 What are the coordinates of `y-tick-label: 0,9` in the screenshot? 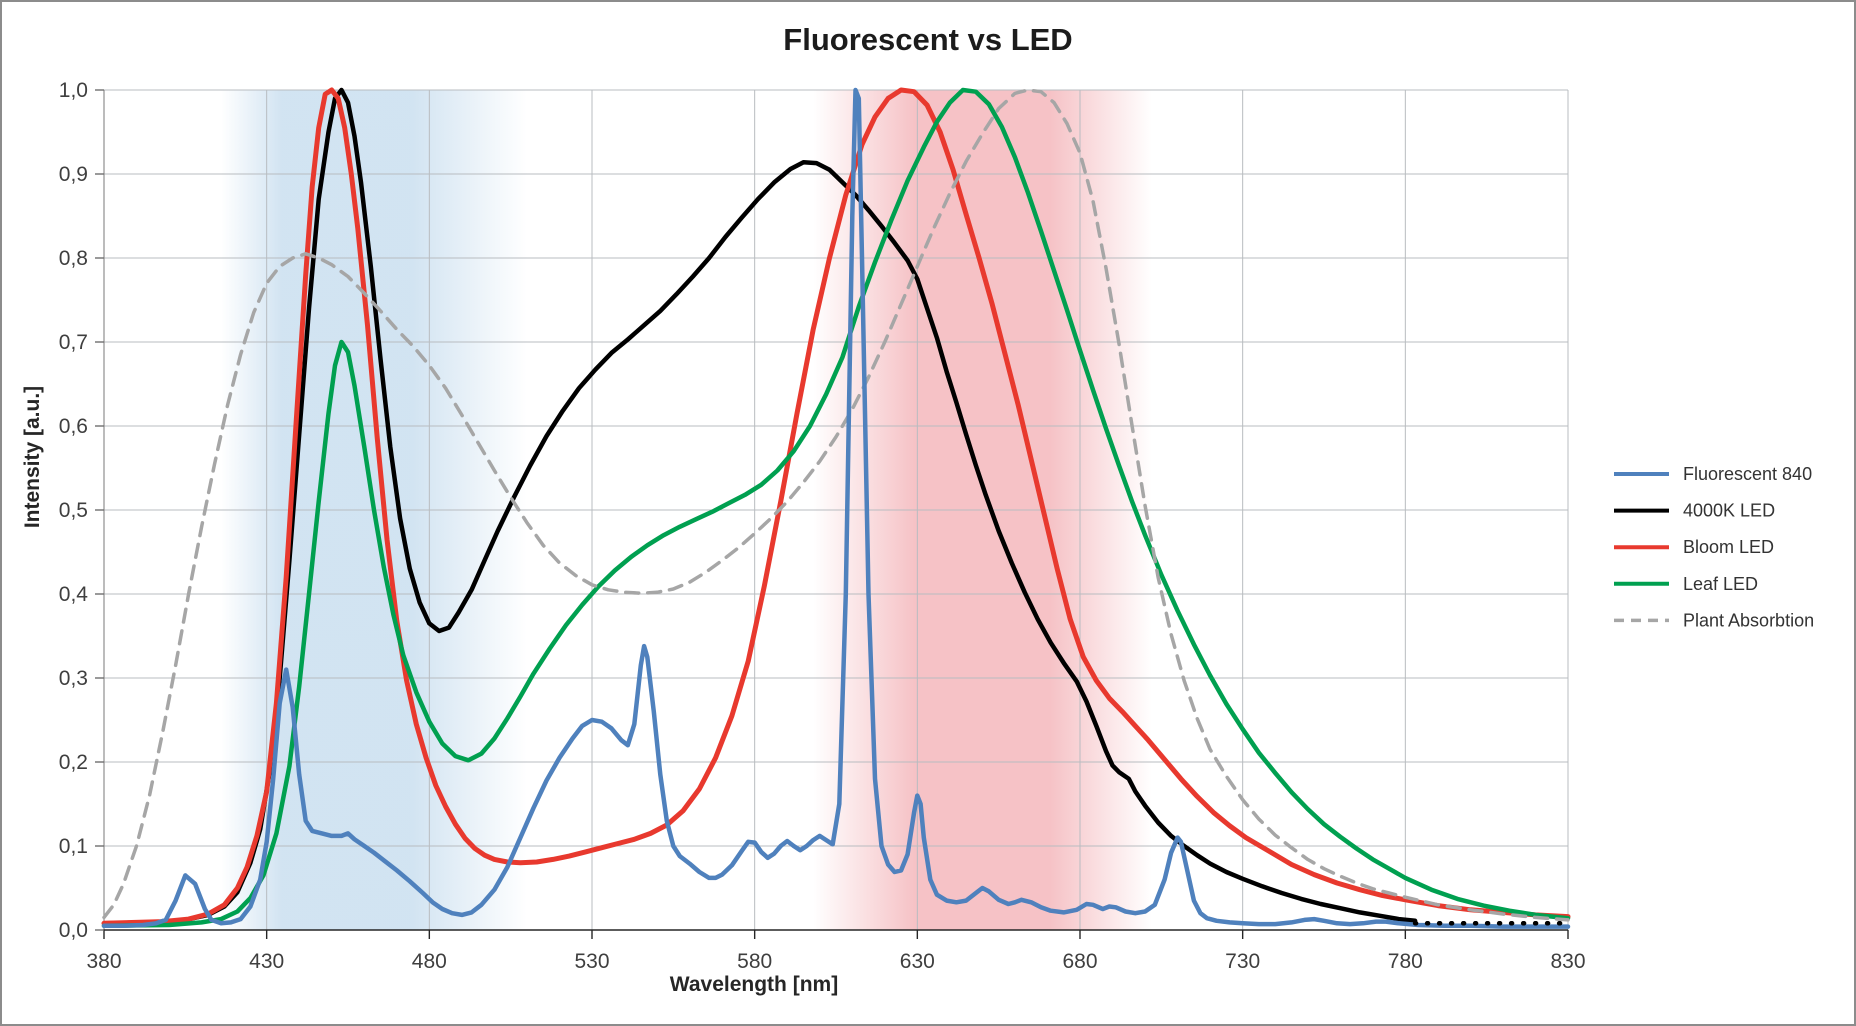 It's located at (73, 174).